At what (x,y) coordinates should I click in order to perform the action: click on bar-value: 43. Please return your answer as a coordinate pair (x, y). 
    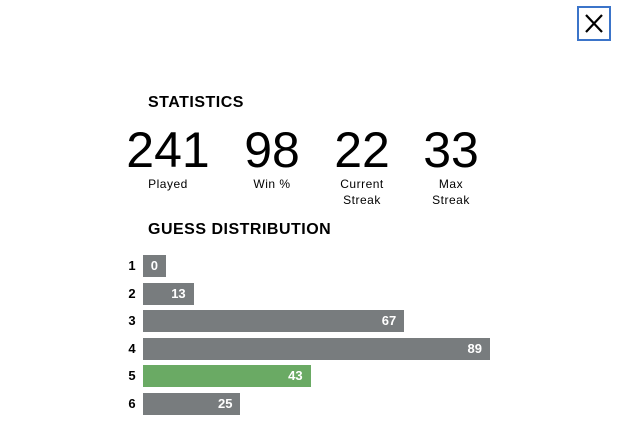
    Looking at the image, I should click on (295, 376).